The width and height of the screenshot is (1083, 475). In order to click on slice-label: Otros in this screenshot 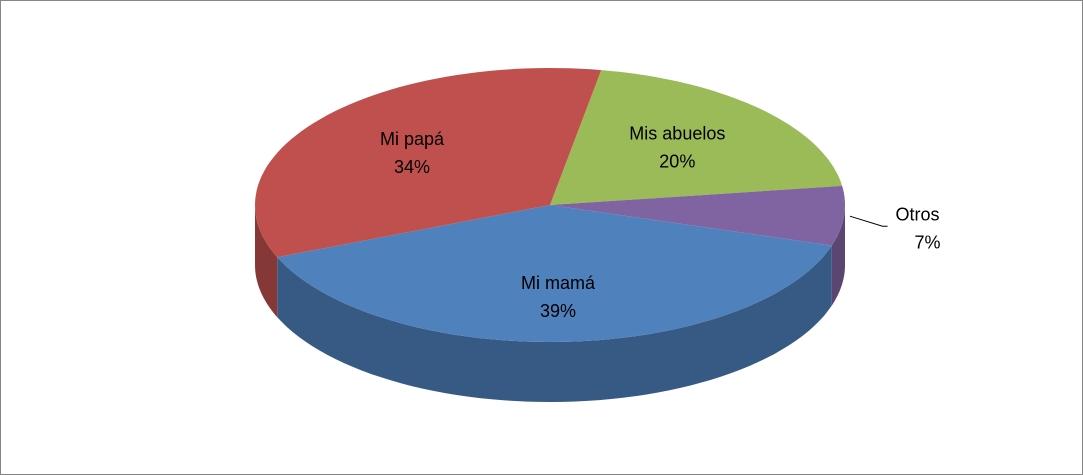, I will do `click(918, 214)`.